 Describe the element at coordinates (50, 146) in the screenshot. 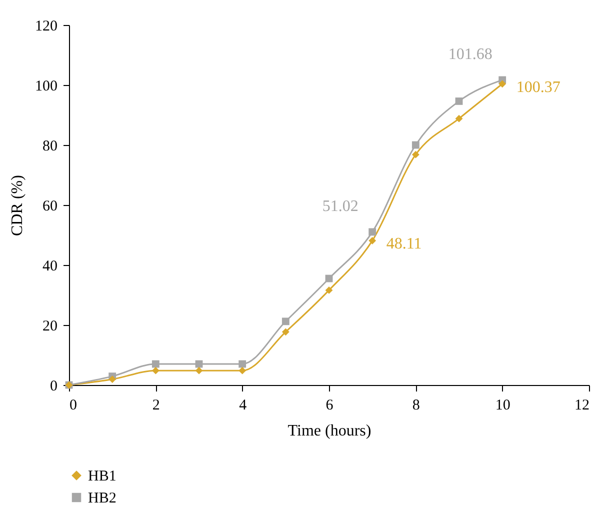

I see `y-tick-label: 80` at that location.